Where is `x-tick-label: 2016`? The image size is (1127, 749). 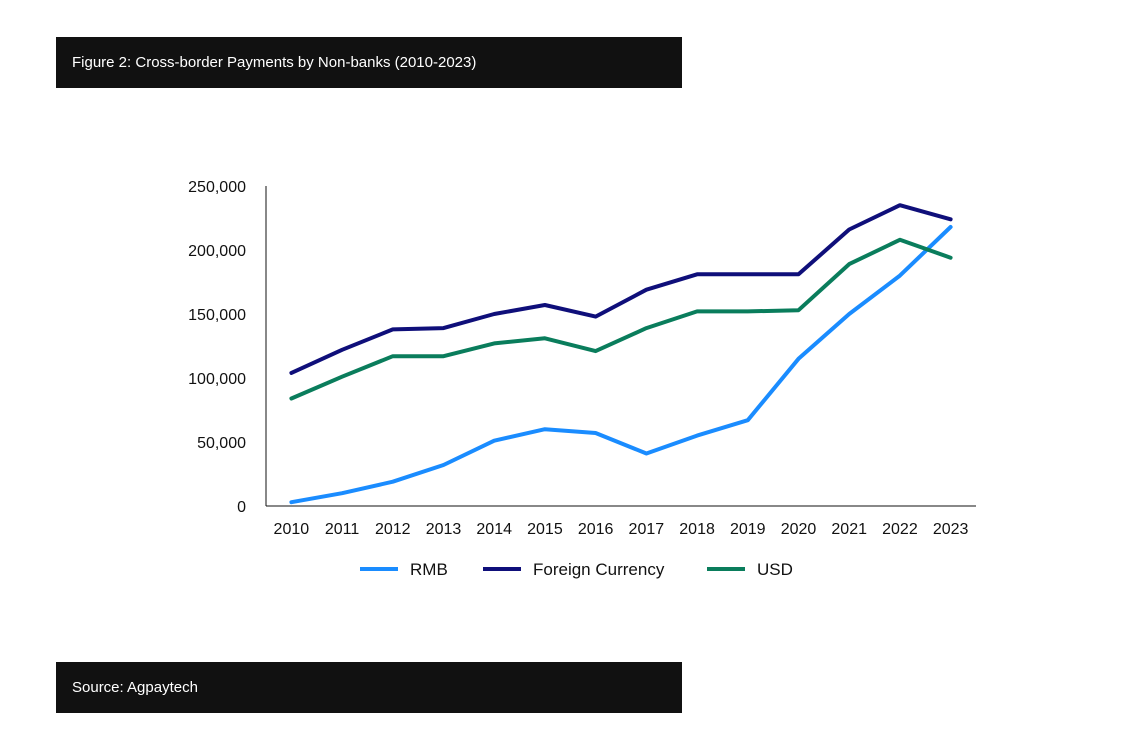
x-tick-label: 2016 is located at coordinates (596, 529).